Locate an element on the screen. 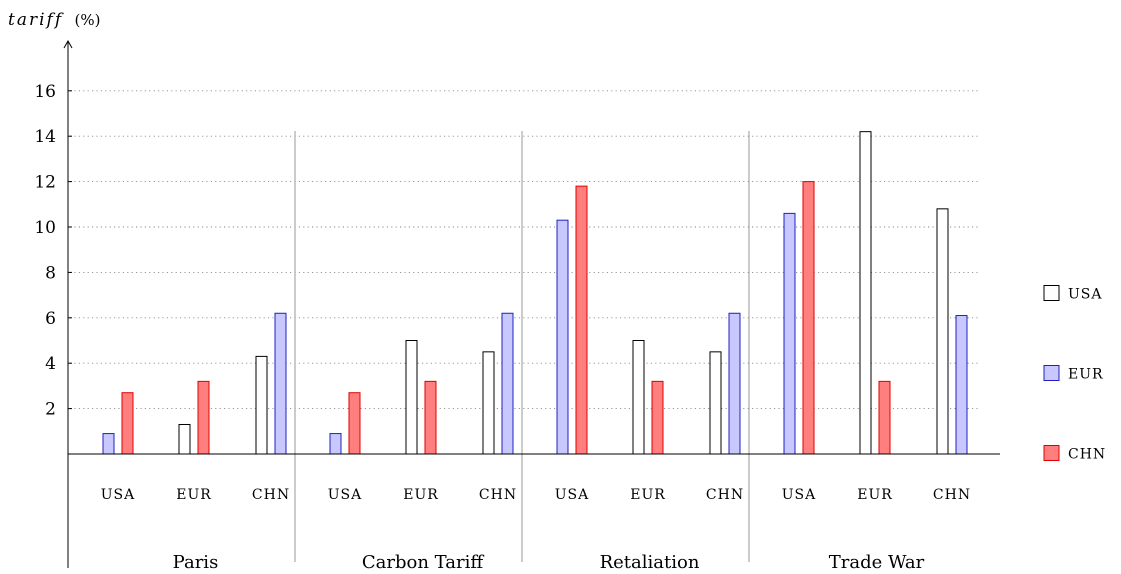  y-axis-unit: (%) is located at coordinates (88, 20).